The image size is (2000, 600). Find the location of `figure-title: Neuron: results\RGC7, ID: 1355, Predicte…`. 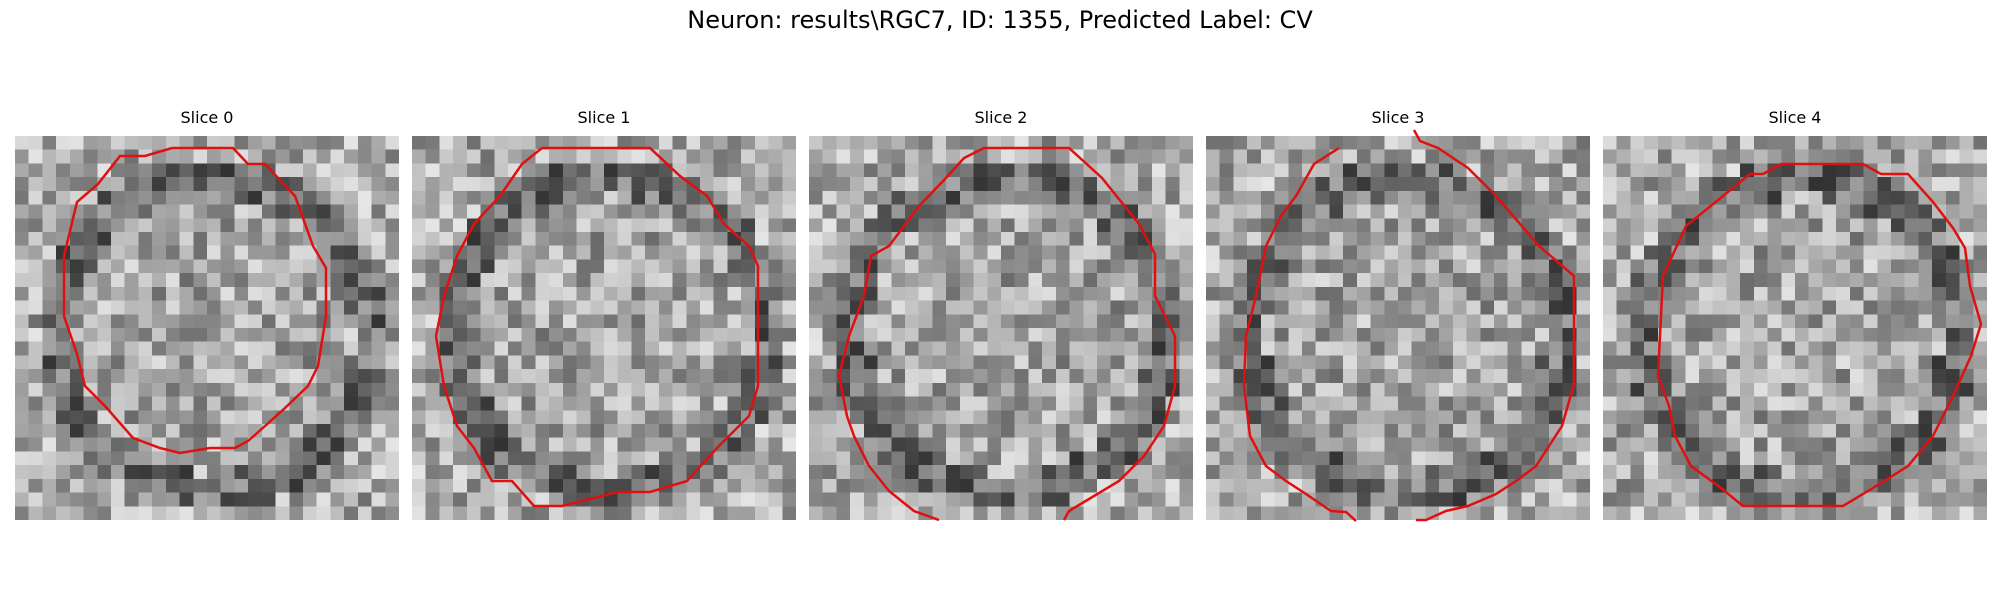

figure-title: Neuron: results\RGC7, ID: 1355, Predicte… is located at coordinates (1000, 20).